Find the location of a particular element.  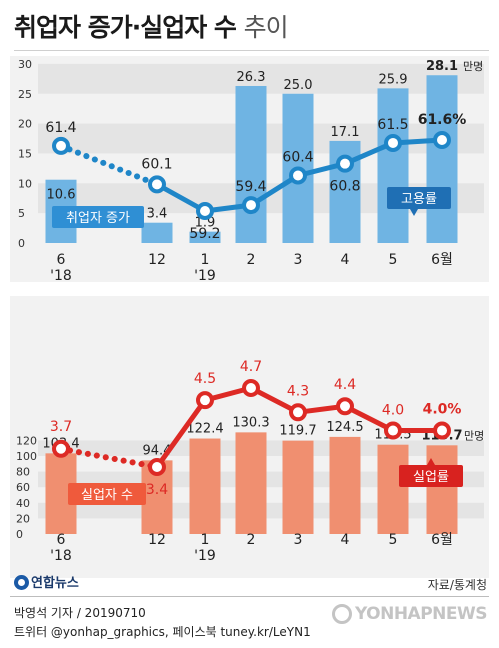

rate-value-label: 4.3 is located at coordinates (298, 391).